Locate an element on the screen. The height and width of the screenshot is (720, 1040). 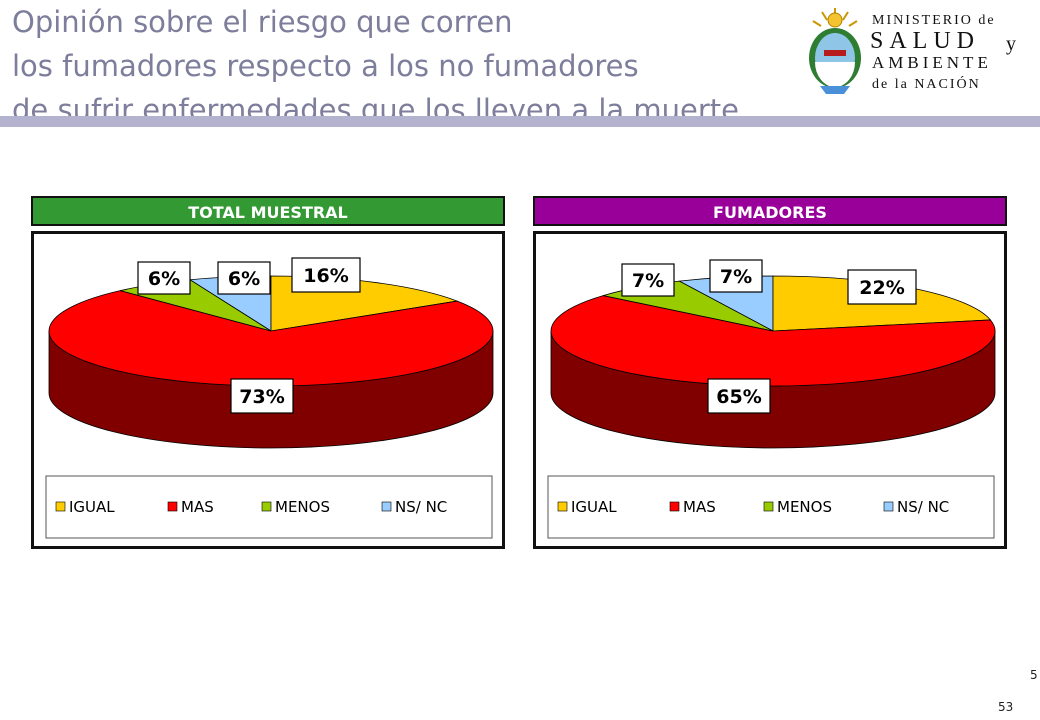
data-label-mas: 73% is located at coordinates (262, 396).